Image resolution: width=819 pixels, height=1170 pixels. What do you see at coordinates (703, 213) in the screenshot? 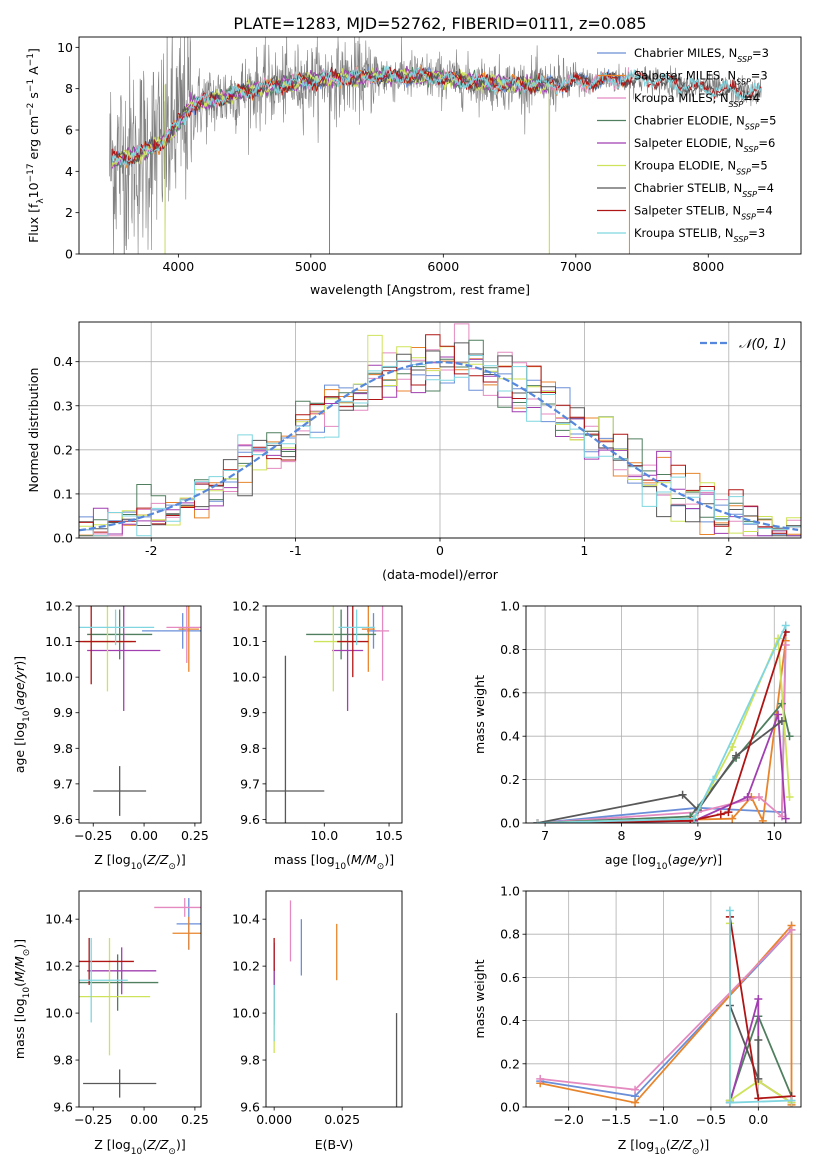
I see `legend-entry: Salpeter STELIB, NSSP=4` at bounding box center [703, 213].